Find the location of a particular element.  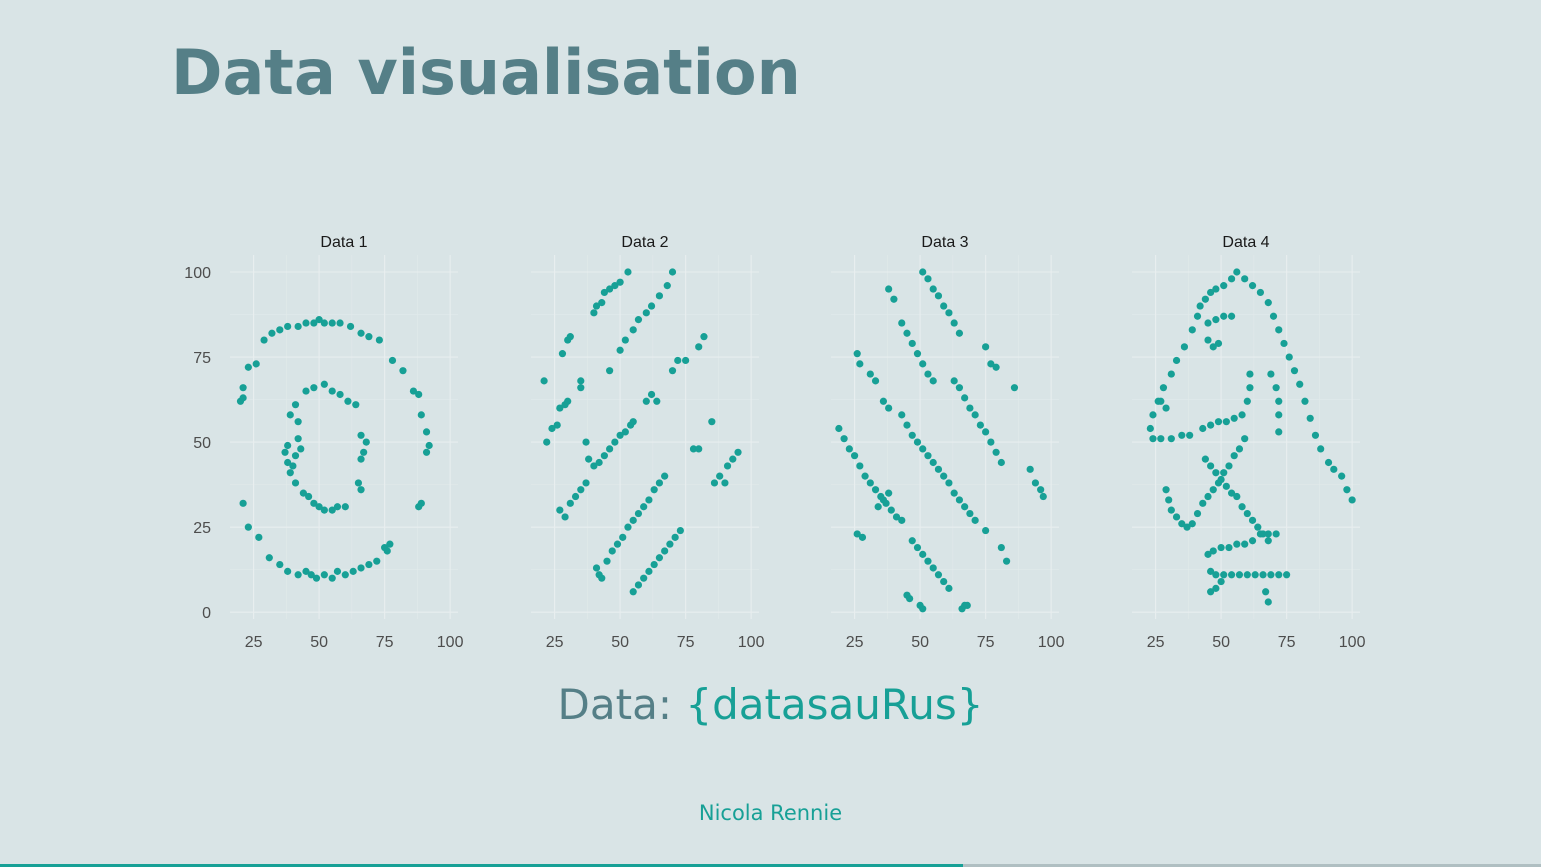

x-tick-label: 100 is located at coordinates (450, 642).